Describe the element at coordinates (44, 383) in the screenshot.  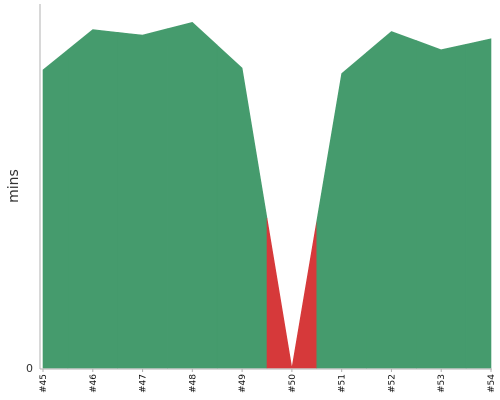
I see `x-tick-label: #45` at that location.